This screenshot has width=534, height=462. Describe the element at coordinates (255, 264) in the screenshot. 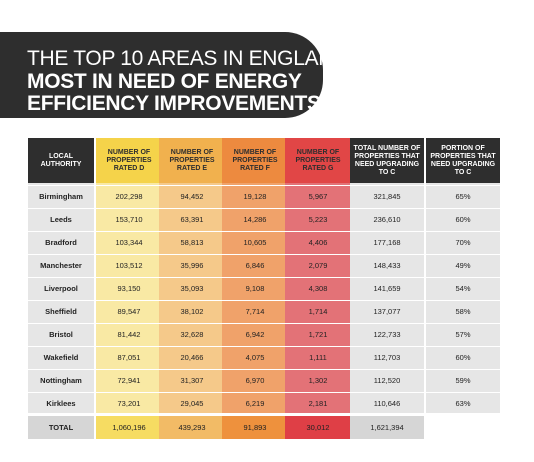

I see `table-cell: 6,846` at that location.